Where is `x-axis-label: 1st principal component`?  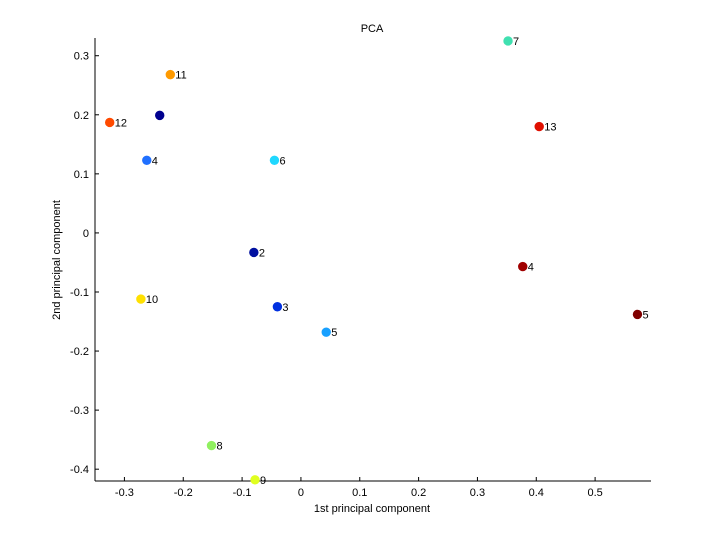
x-axis-label: 1st principal component is located at coordinates (372, 509).